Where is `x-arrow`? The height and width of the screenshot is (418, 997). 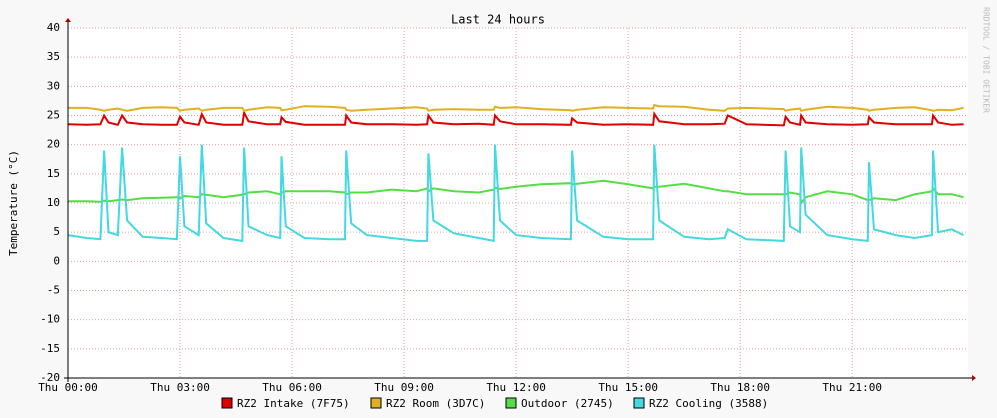
x-arrow is located at coordinates (974, 378).